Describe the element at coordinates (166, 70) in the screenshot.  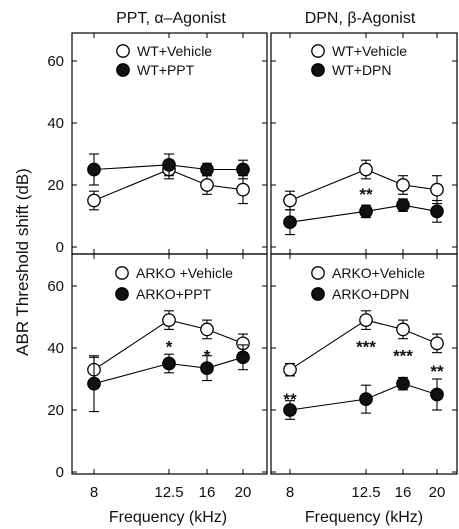
I see `legend-label: WT+PPT` at that location.